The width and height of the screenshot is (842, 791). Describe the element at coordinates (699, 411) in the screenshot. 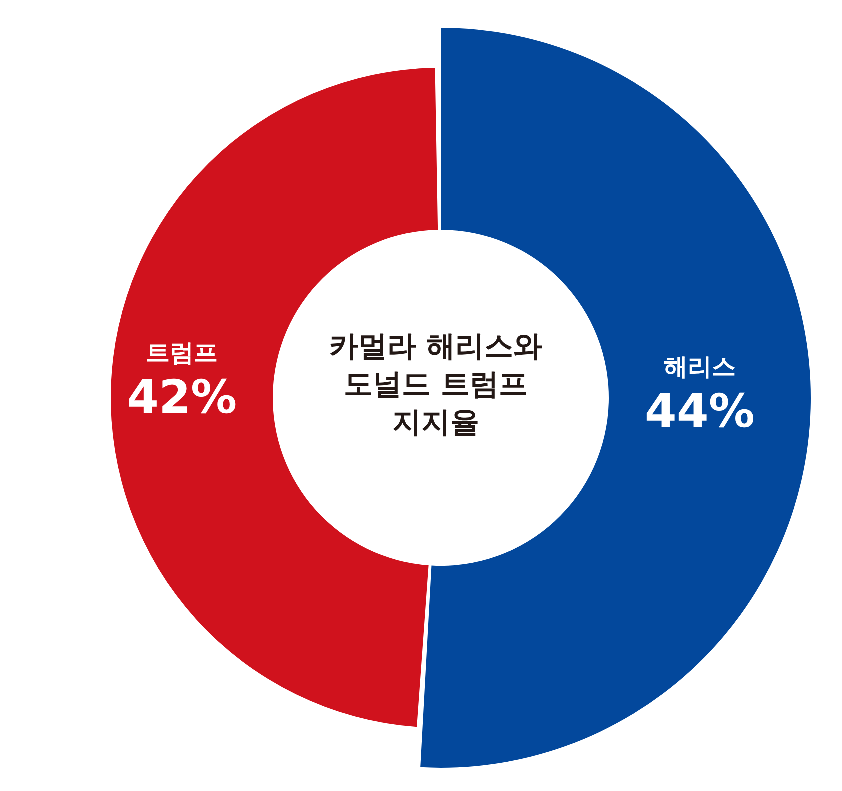

I see `data-label: 44%` at that location.